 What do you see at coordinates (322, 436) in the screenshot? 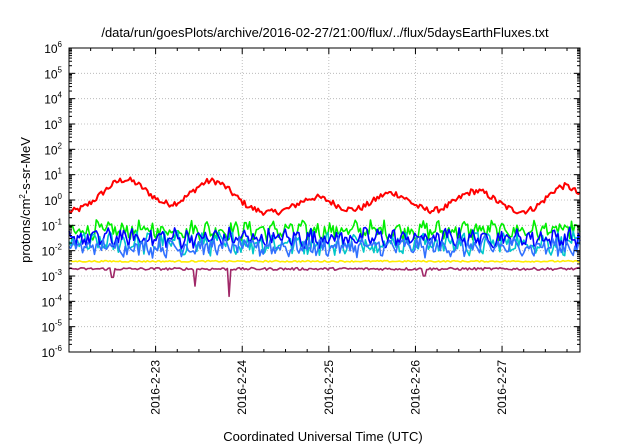
I see `x-axis-label: Coordinated Universal Time (UTC)` at bounding box center [322, 436].